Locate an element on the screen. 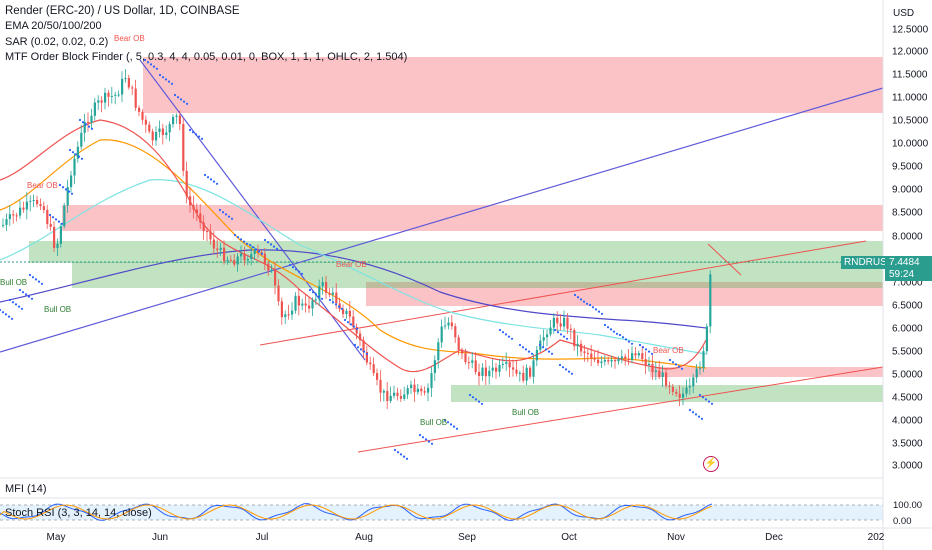  mfi-label: MFI (14) is located at coordinates (26, 489).